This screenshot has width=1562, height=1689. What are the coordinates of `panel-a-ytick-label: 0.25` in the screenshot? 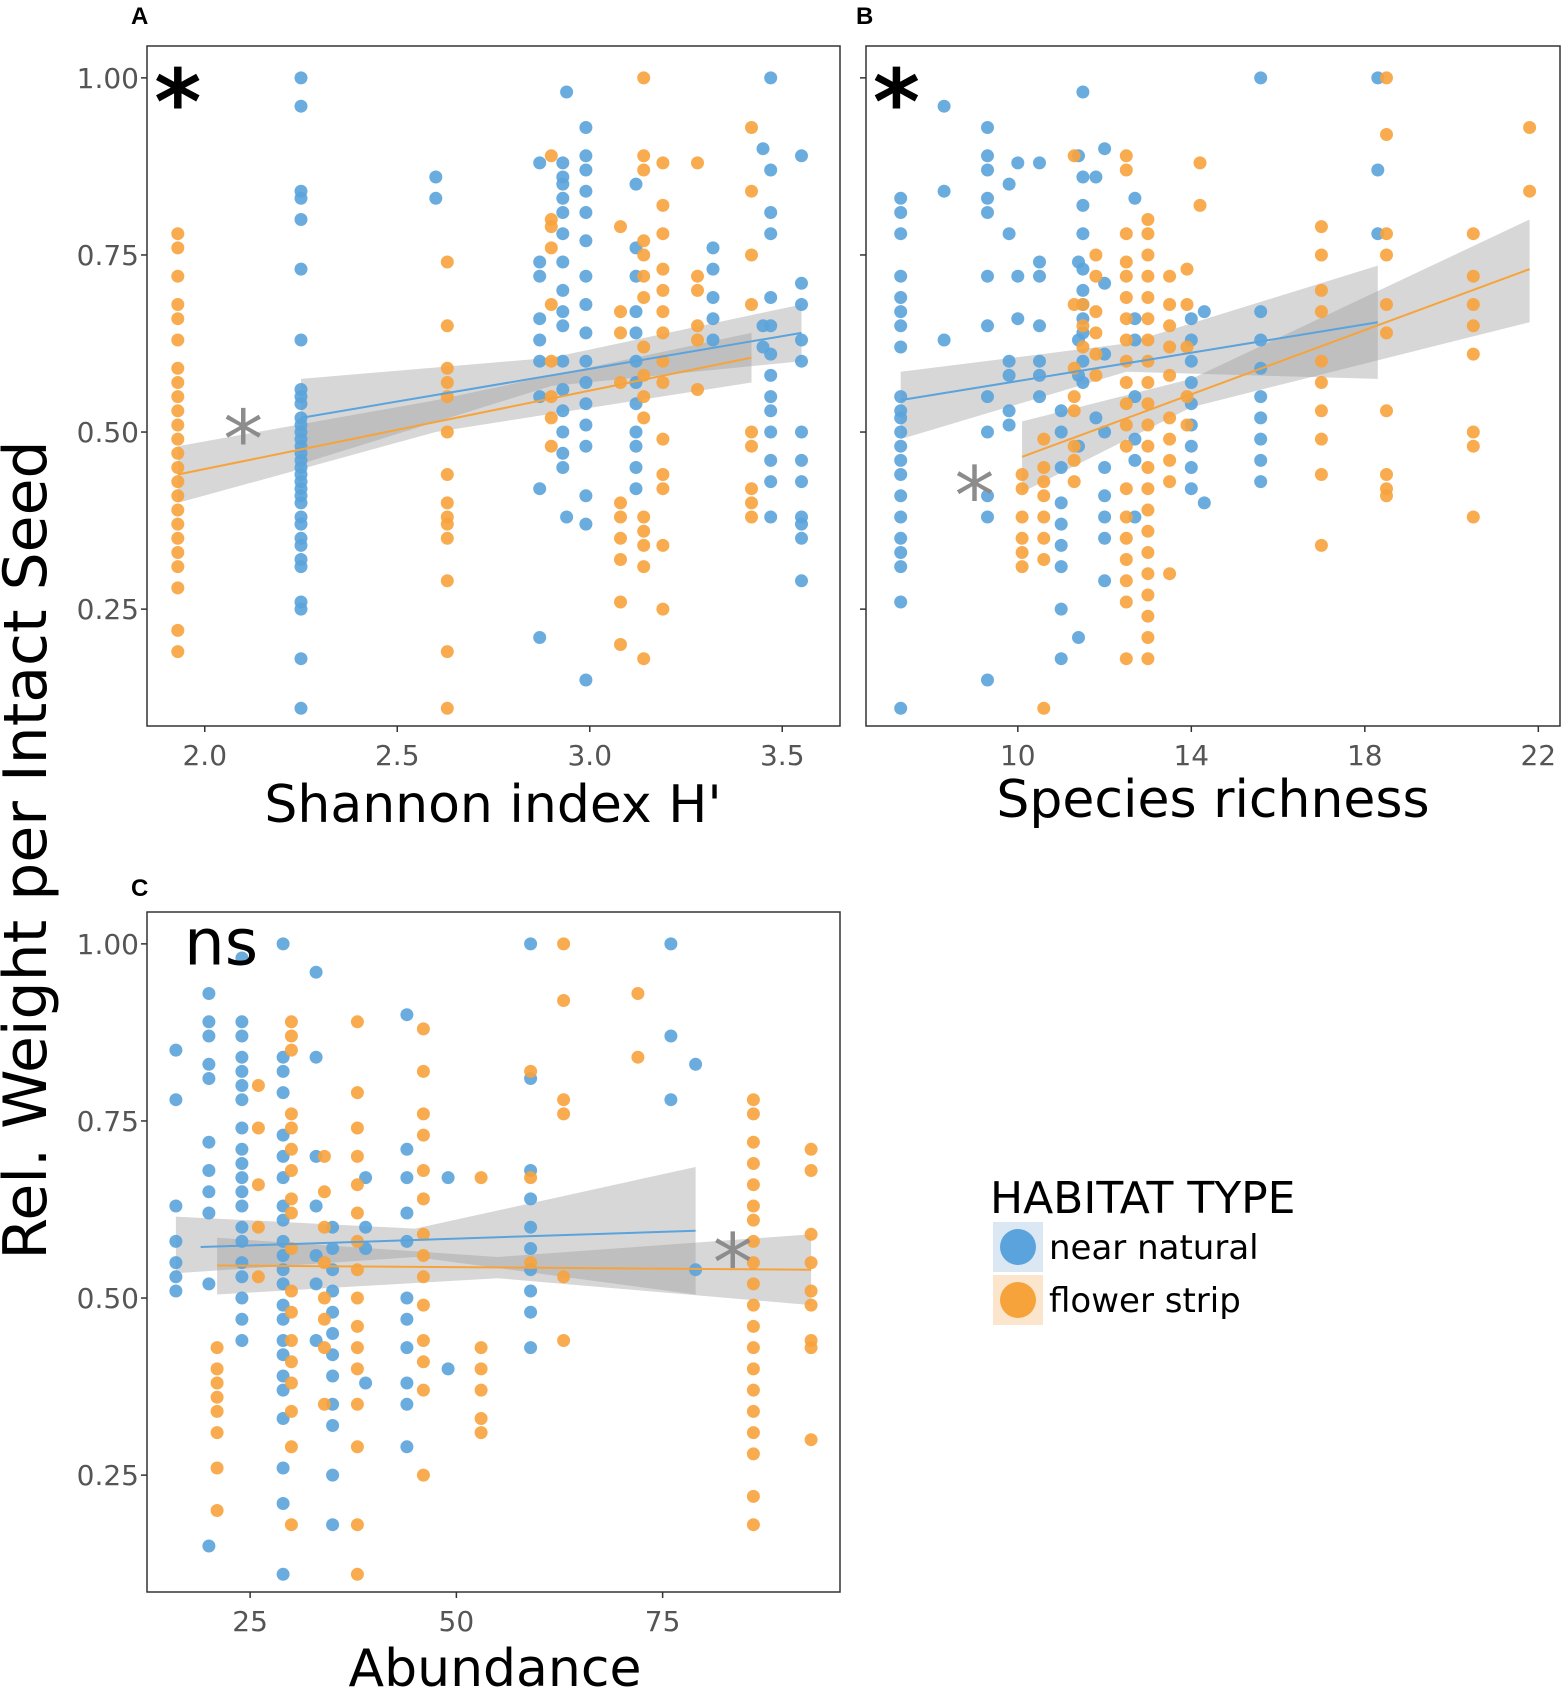 It's located at (108, 609).